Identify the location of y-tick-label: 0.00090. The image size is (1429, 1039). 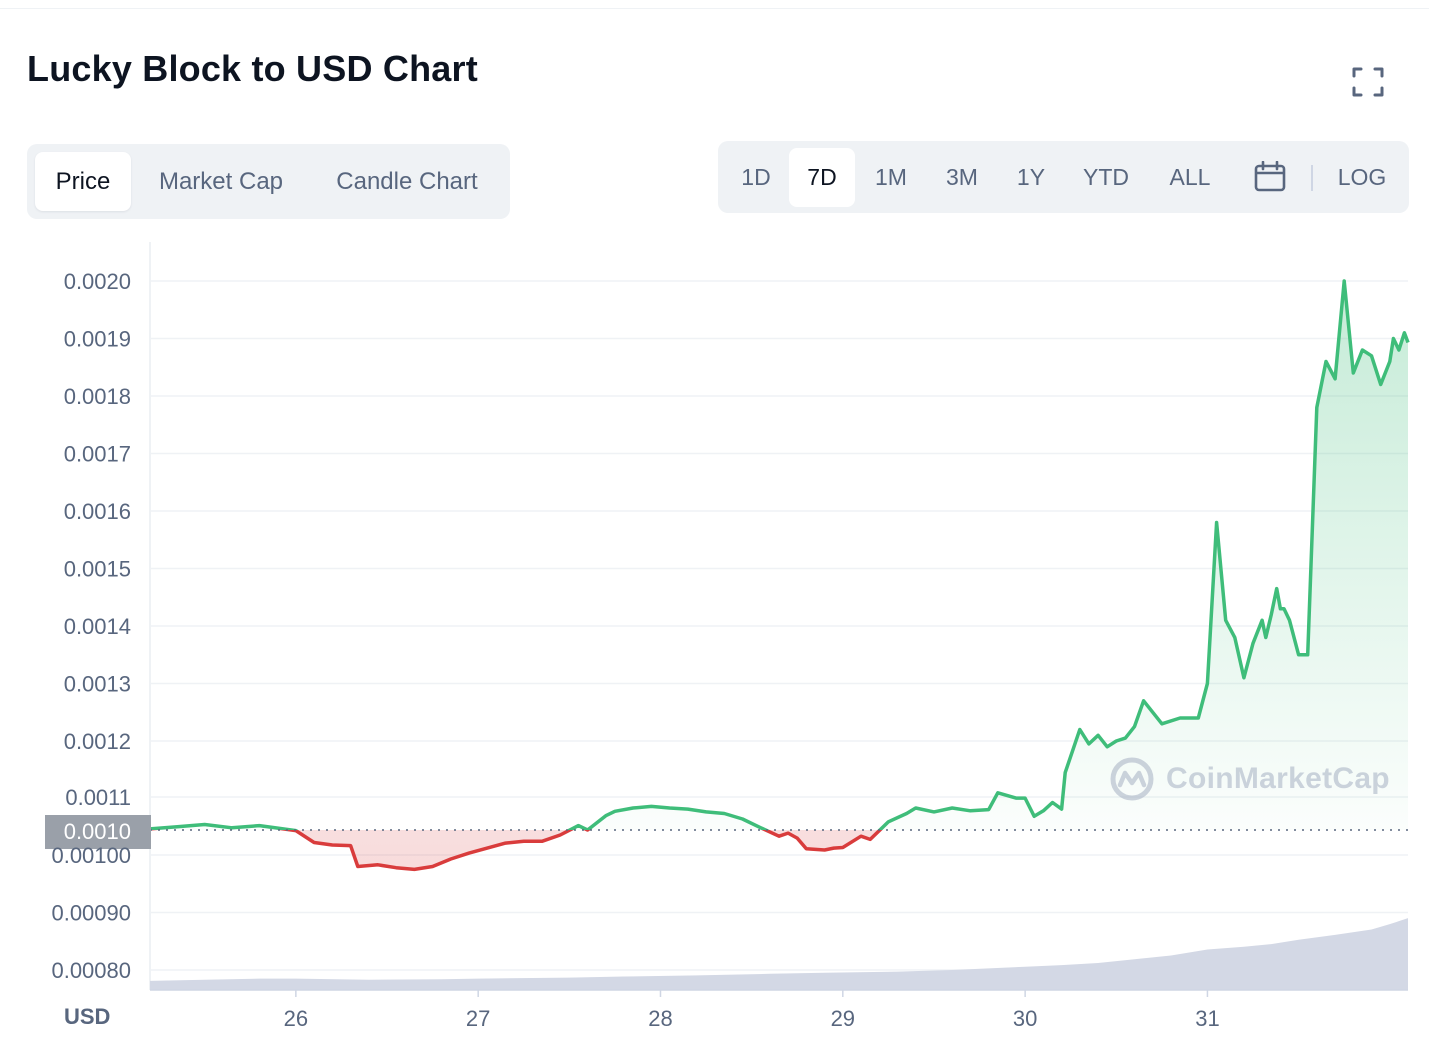
(91, 913).